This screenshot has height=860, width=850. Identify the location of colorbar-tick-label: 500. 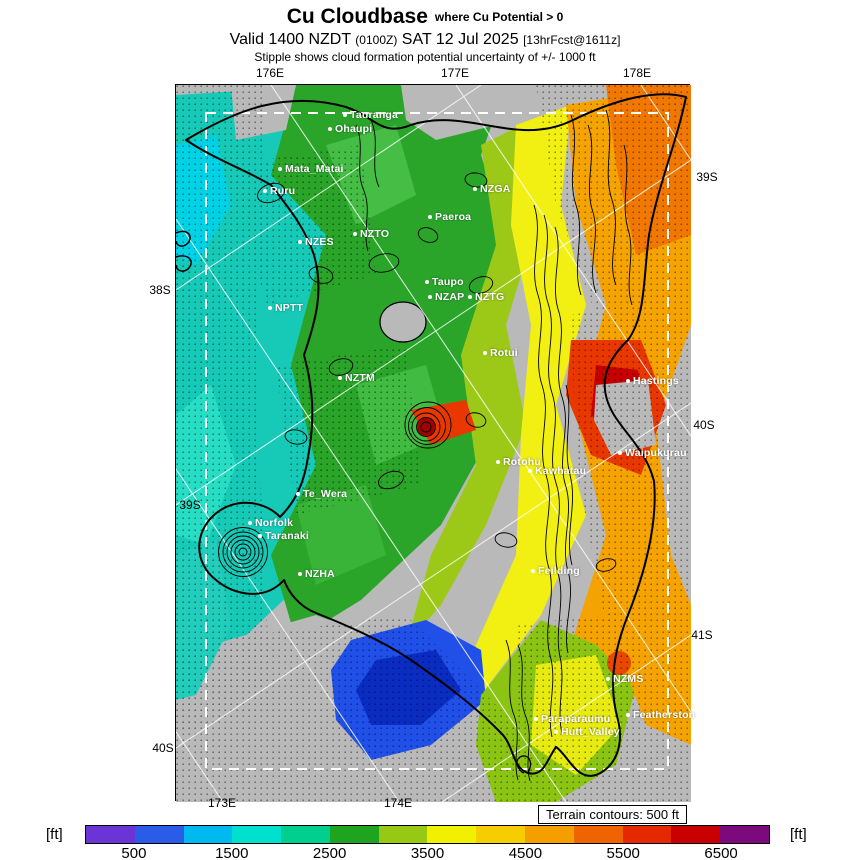
(134, 852).